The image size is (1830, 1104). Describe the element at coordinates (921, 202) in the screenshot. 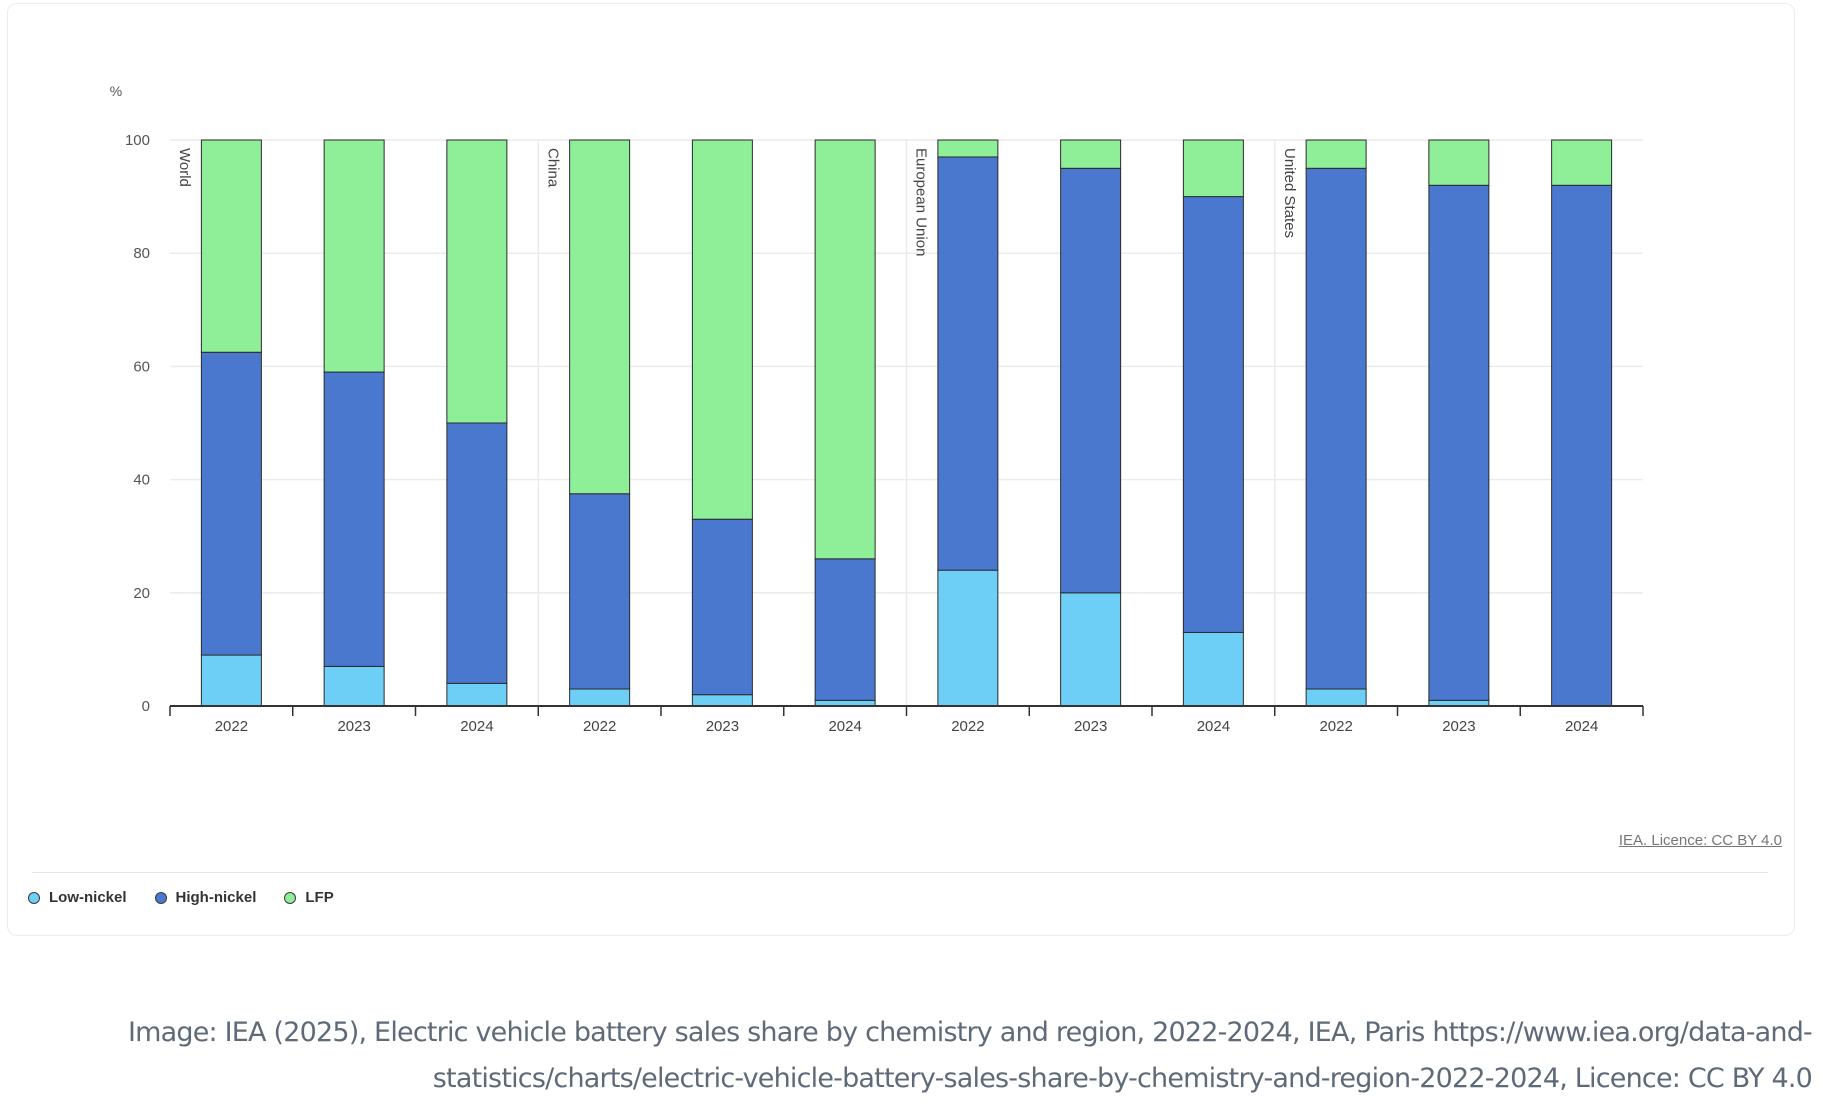

I see `group-label: European Union` at that location.